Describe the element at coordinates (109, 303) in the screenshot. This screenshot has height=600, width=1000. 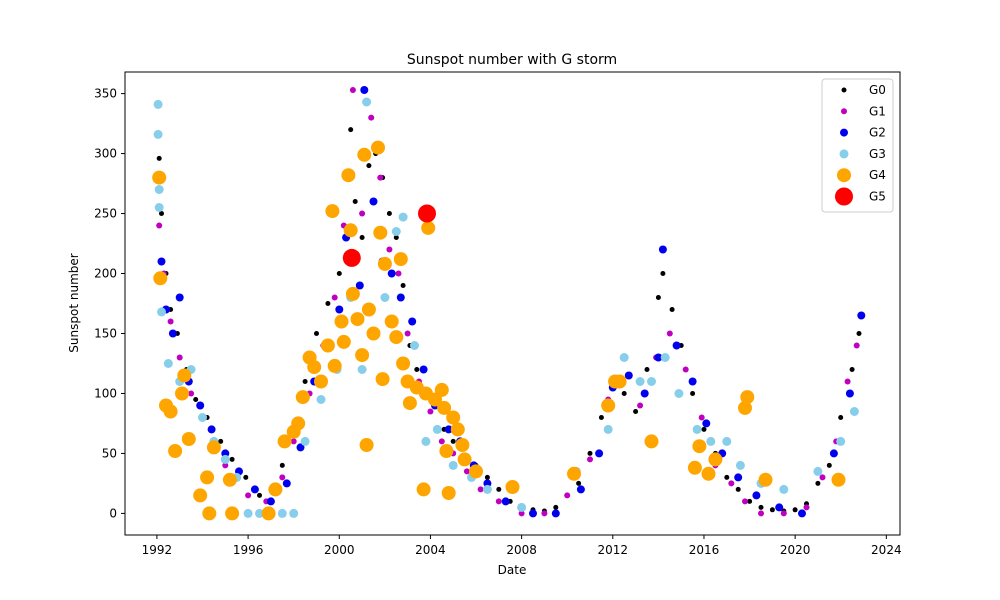
I see `y-axis: 0 50 100 150 200 250 300 350` at that location.